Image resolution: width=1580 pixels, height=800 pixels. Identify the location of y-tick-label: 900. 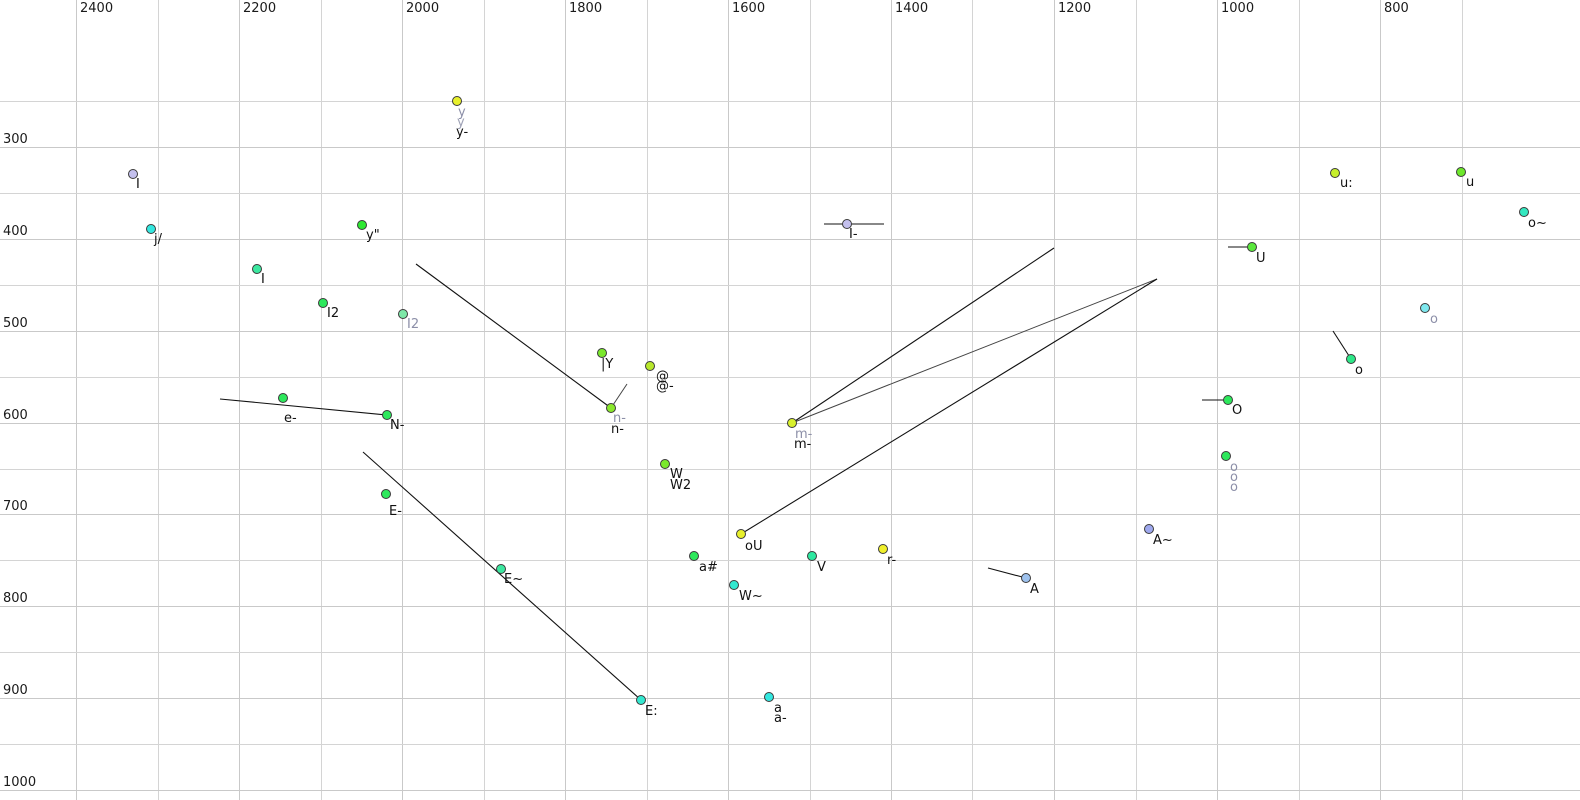
(15, 690).